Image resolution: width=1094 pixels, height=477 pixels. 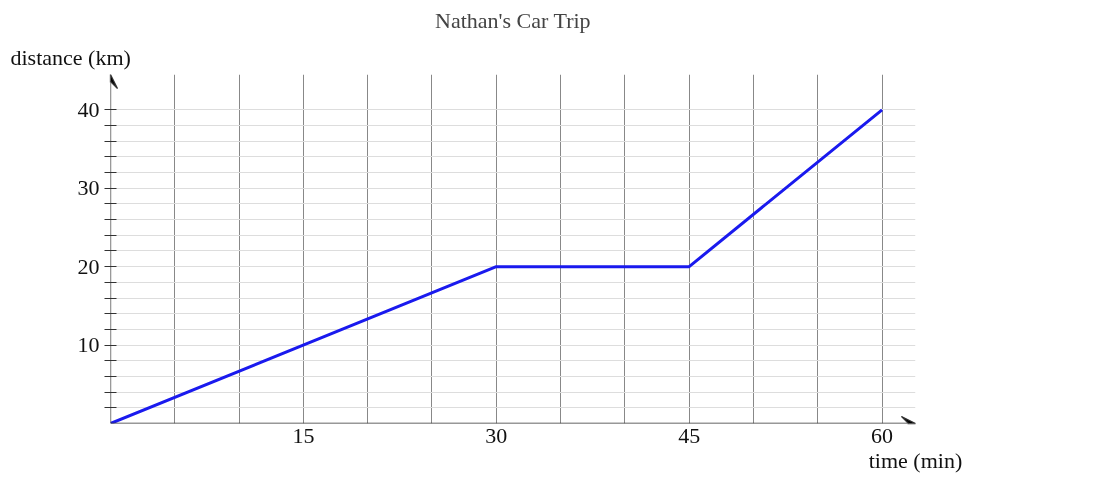 What do you see at coordinates (88, 266) in the screenshot?
I see `y-tick-label: 20` at bounding box center [88, 266].